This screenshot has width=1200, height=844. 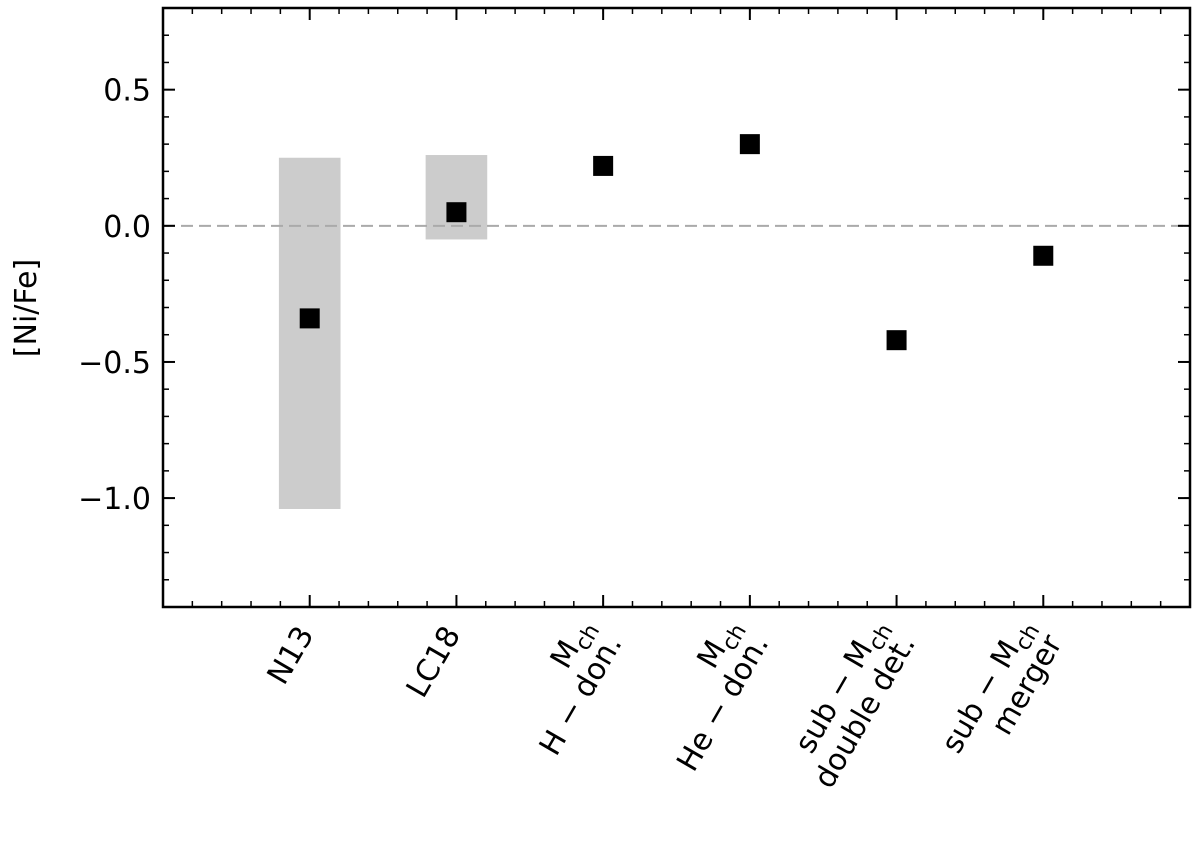 I want to click on x-tick-label-line: LC18, so click(x=434, y=662).